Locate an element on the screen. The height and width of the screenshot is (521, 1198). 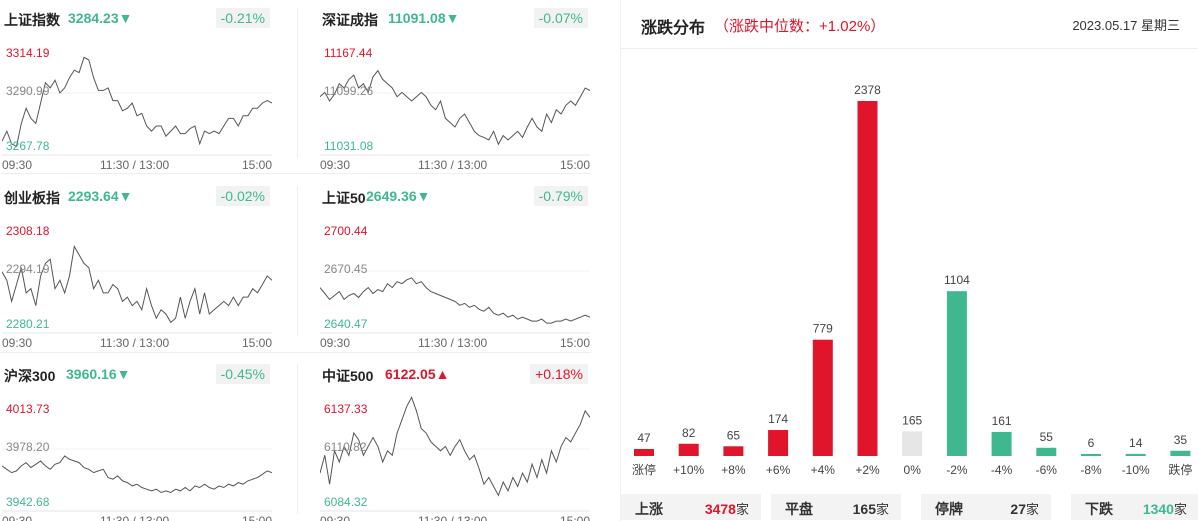
axis-low-label: 2640.47 is located at coordinates (346, 324).